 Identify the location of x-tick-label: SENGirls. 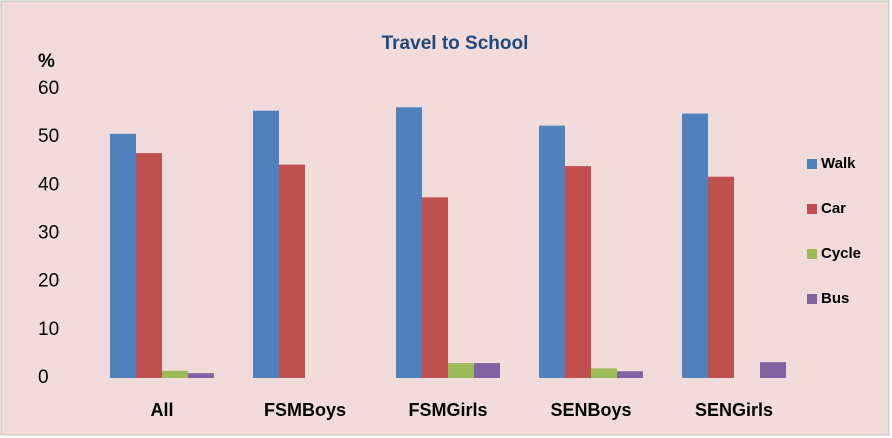
(734, 410).